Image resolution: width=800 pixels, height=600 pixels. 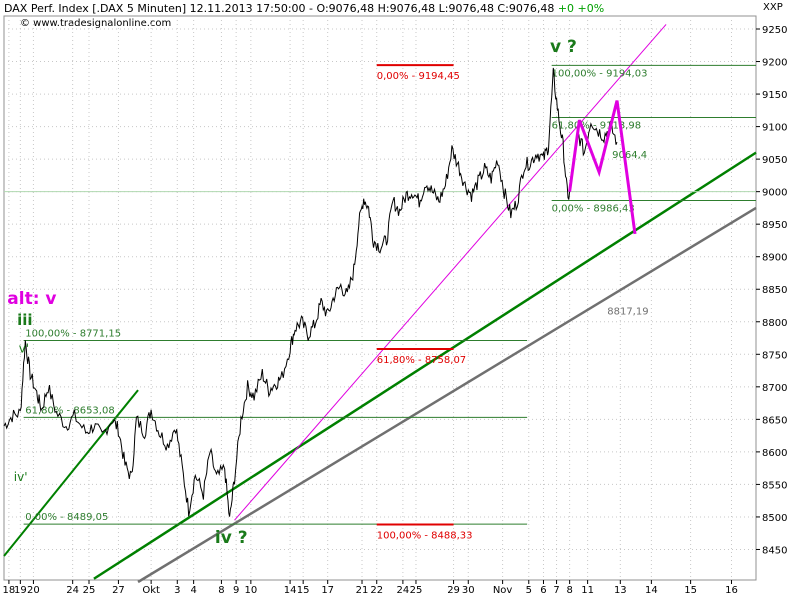 I want to click on x-tick-label: 16, so click(x=731, y=590).